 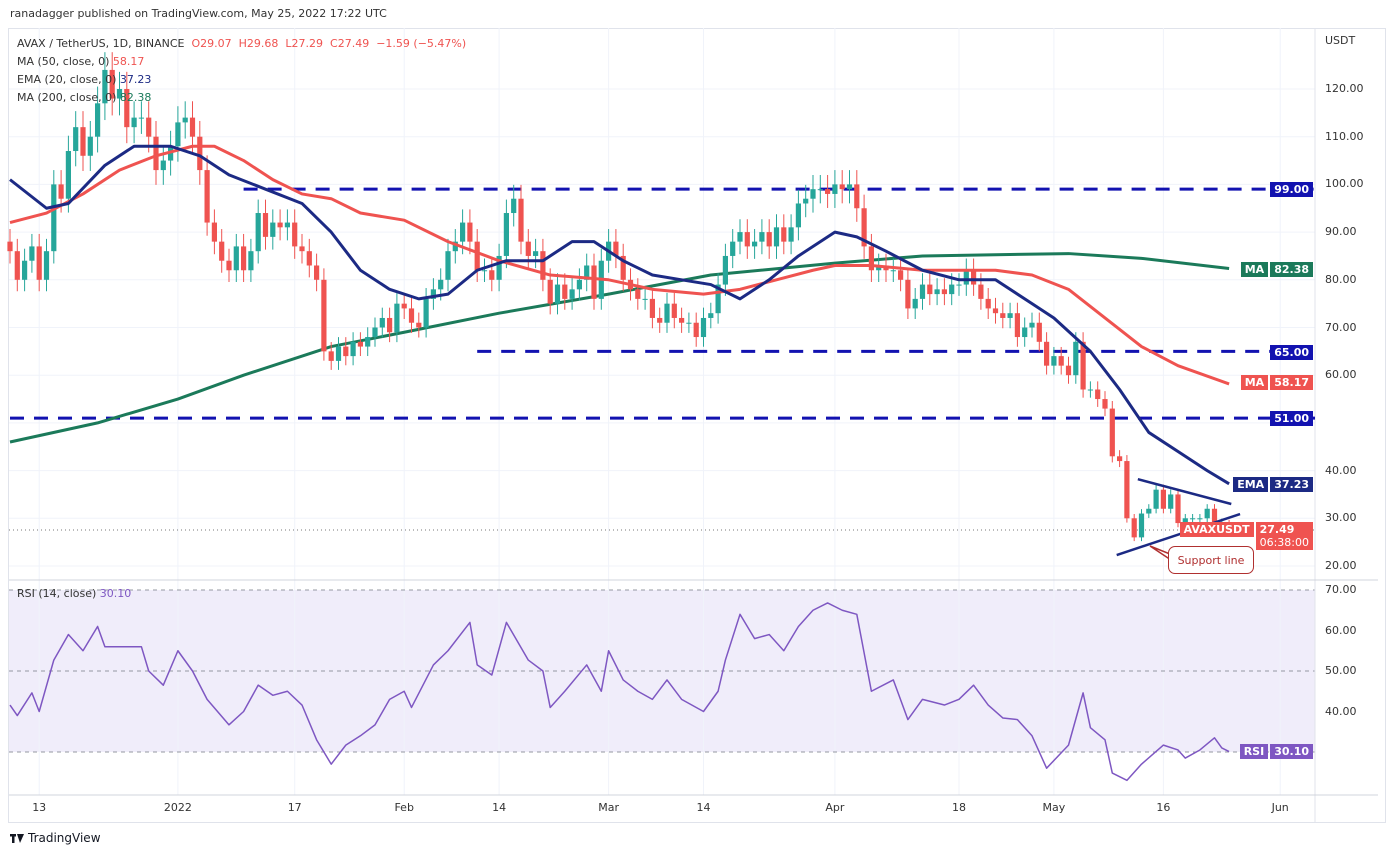 I want to click on legend-rsi: RSI (14, close) 30.10, so click(x=74, y=593).